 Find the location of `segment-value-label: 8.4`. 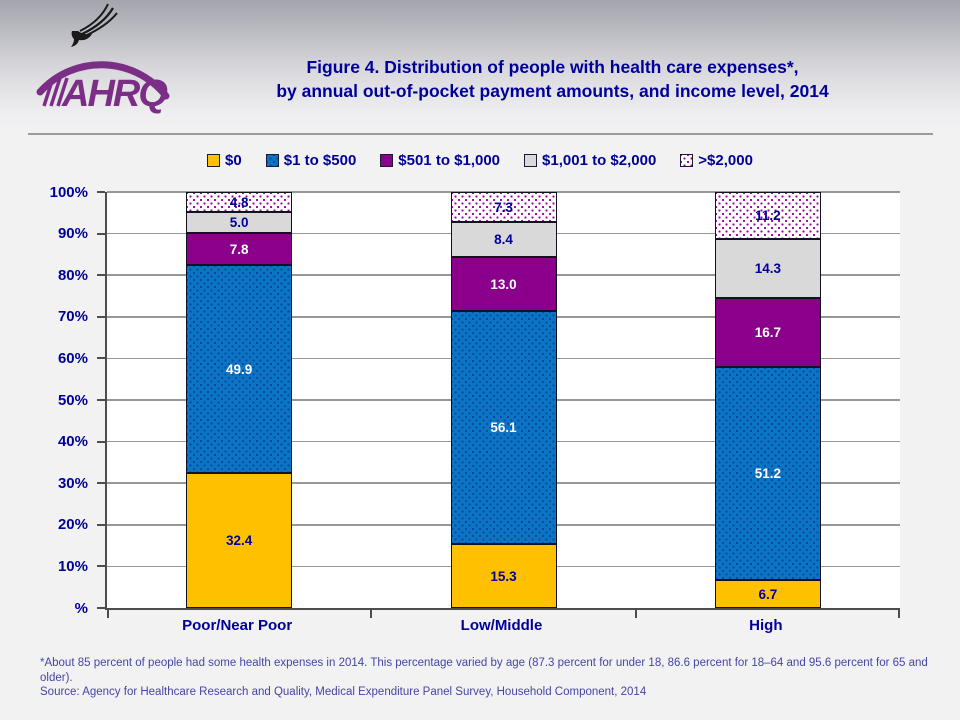

segment-value-label: 8.4 is located at coordinates (503, 240).